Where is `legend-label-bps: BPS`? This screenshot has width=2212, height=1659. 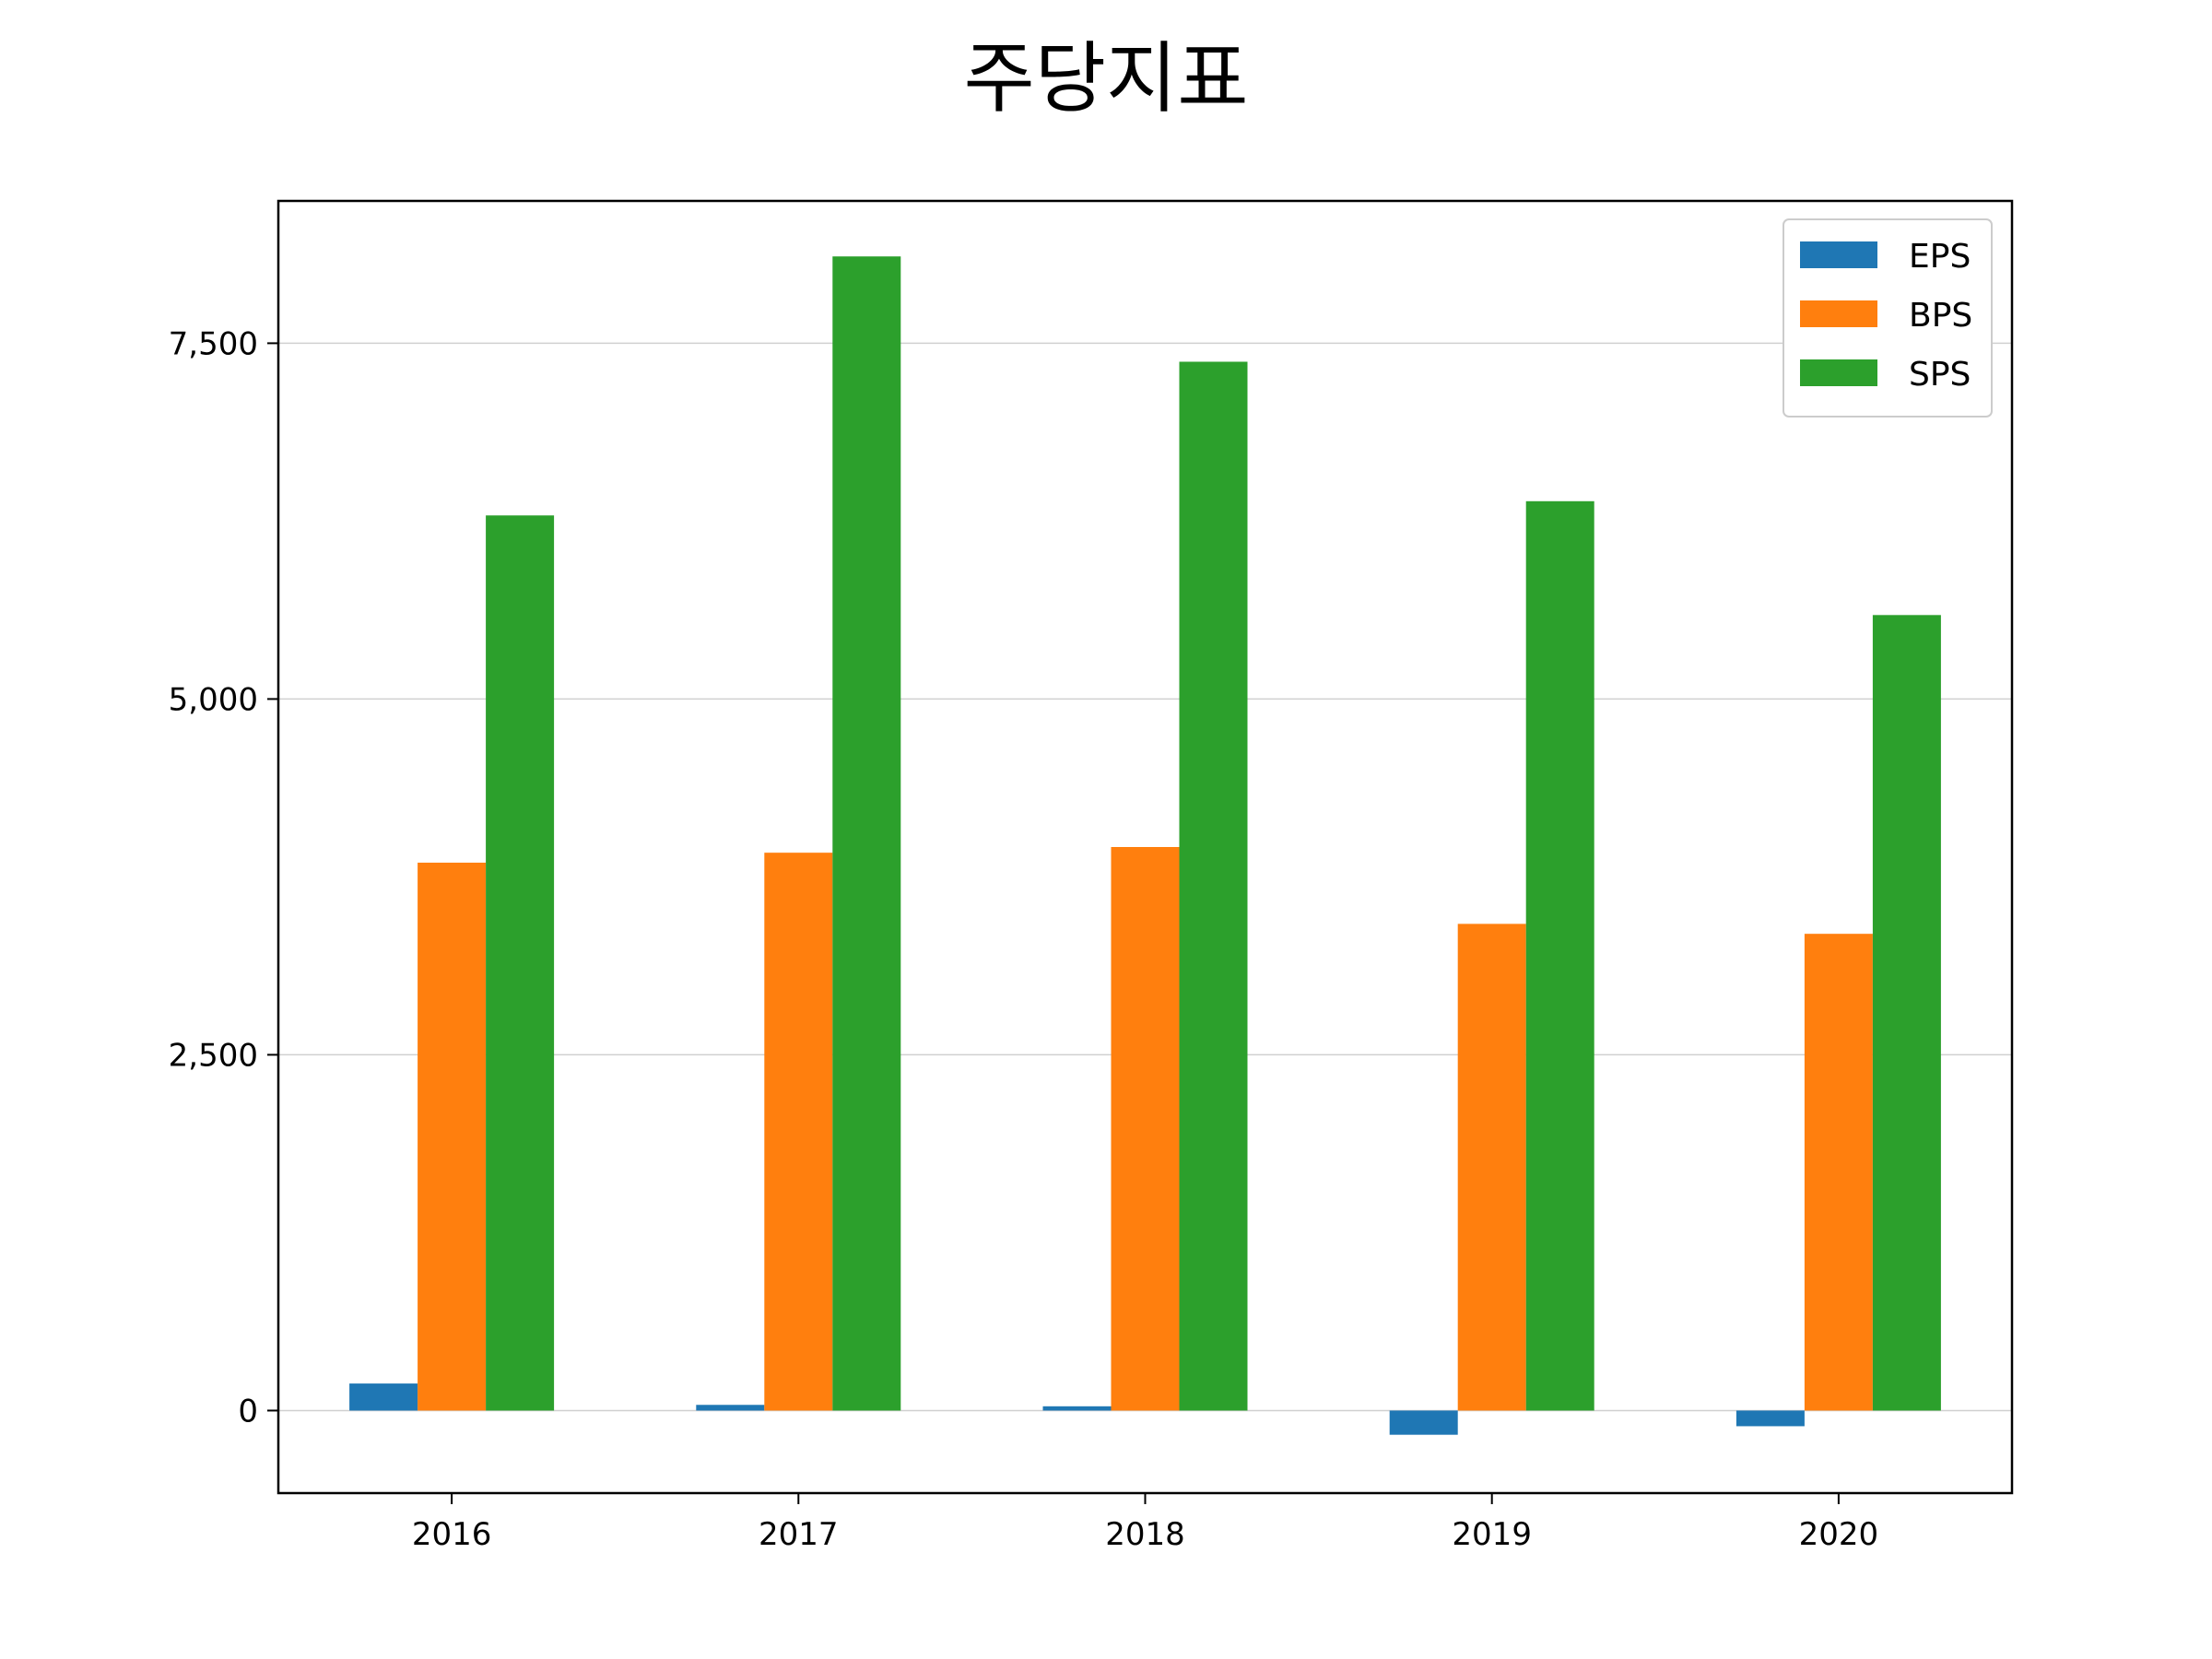
legend-label-bps: BPS is located at coordinates (1940, 316).